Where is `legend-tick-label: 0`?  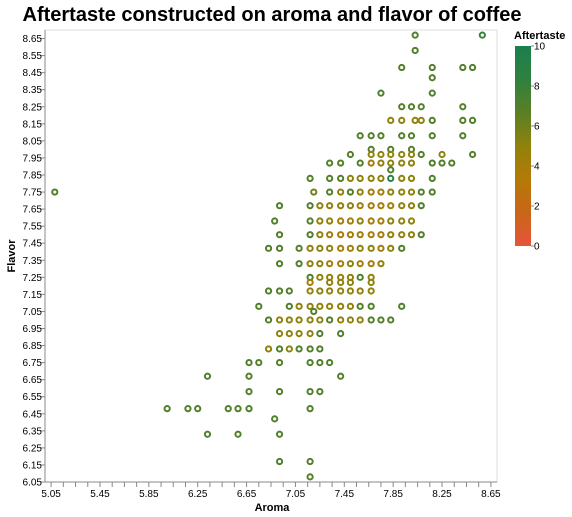
legend-tick-label: 0 is located at coordinates (537, 247).